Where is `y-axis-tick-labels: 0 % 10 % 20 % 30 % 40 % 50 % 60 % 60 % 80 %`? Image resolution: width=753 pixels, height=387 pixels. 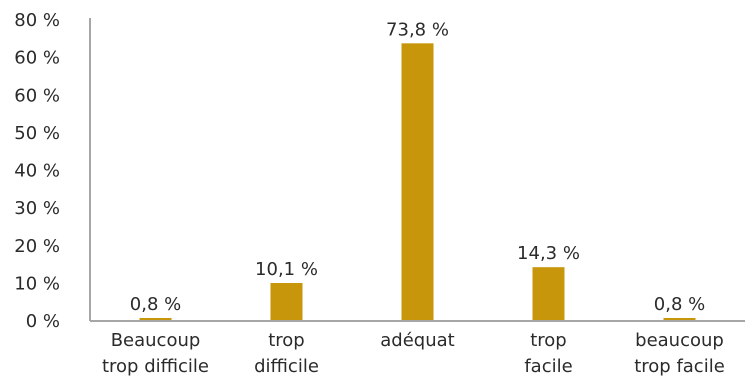
y-axis-tick-labels: 0 % 10 % 20 % 30 % 40 % 50 % 60 % 60 % 80 % is located at coordinates (37, 171).